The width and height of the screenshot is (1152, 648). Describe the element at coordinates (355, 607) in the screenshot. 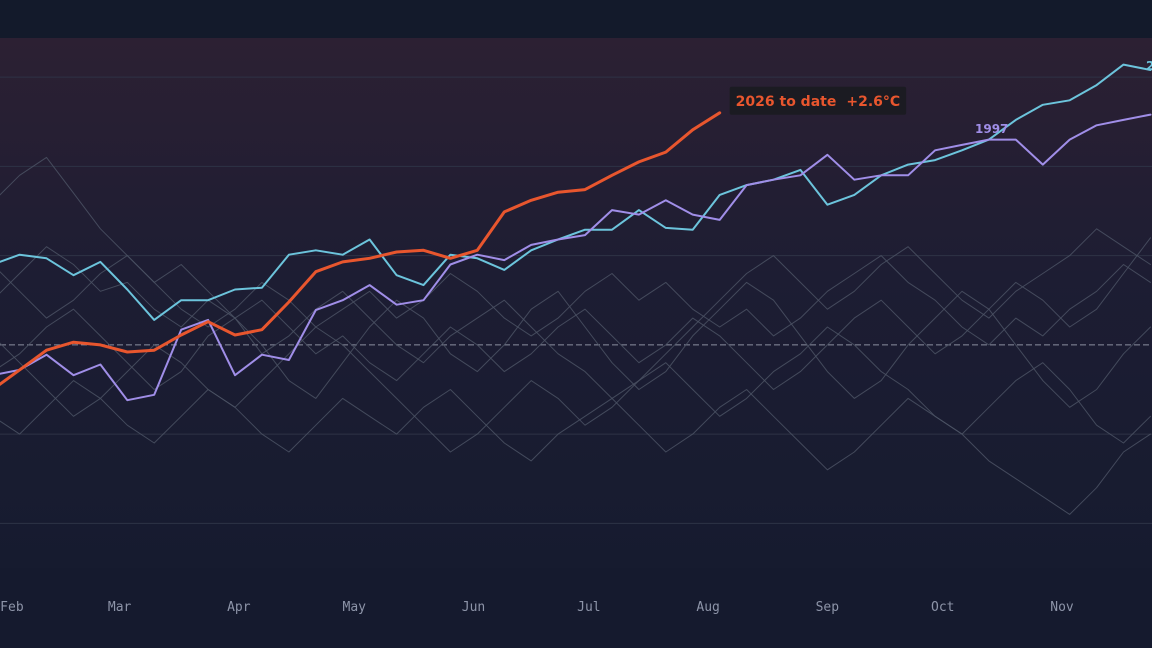

I see `x-tick-label: May` at that location.